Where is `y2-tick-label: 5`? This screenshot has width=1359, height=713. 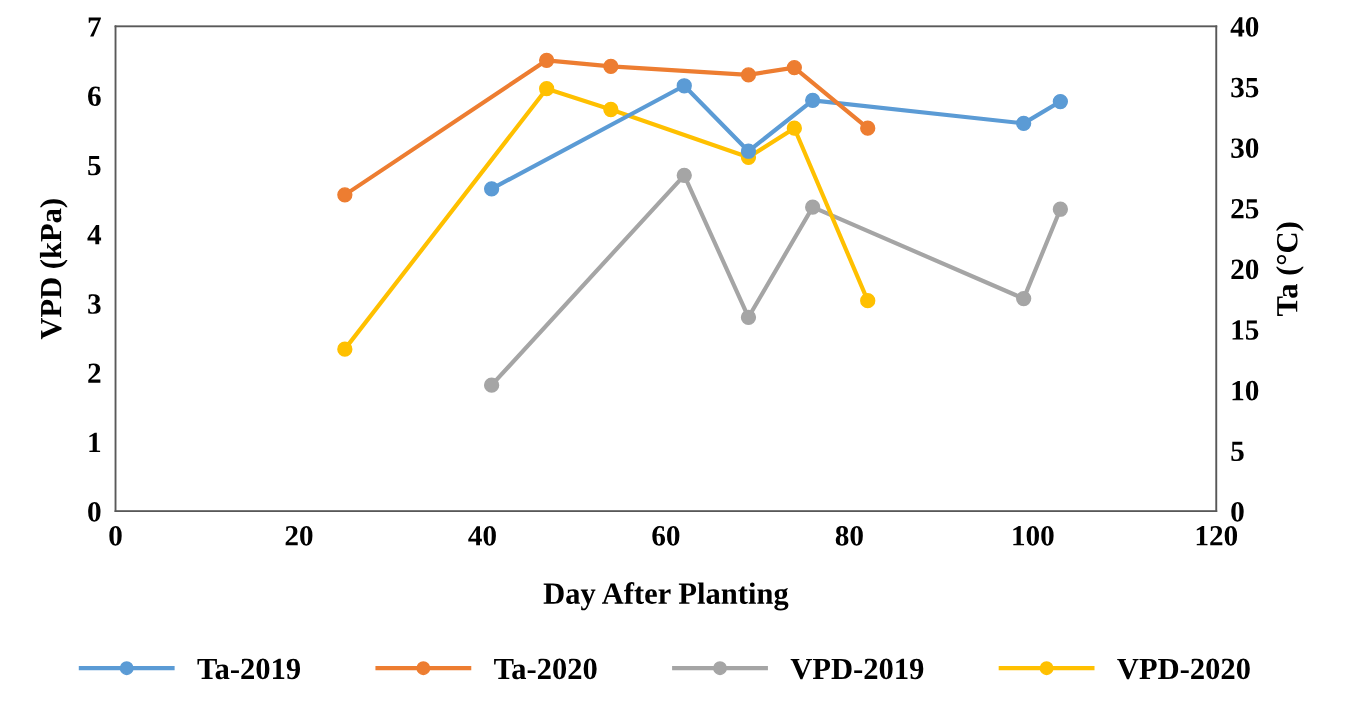 y2-tick-label: 5 is located at coordinates (1237, 451).